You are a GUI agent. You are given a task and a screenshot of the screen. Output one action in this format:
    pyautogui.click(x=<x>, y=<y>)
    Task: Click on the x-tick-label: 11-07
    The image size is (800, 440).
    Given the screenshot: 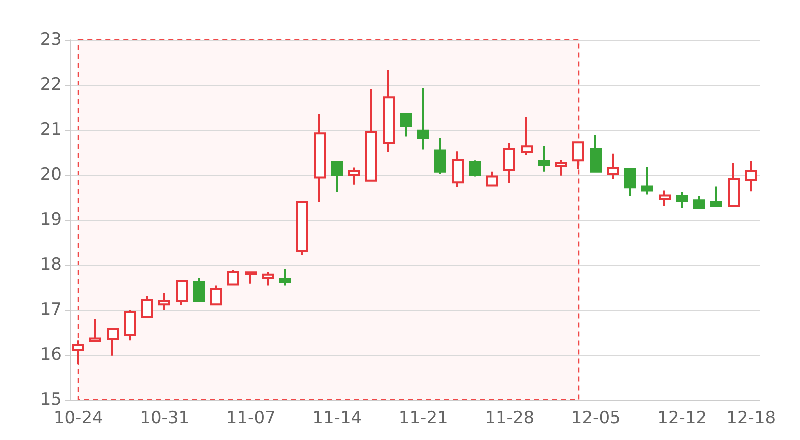 What is the action you would take?
    pyautogui.click(x=251, y=418)
    